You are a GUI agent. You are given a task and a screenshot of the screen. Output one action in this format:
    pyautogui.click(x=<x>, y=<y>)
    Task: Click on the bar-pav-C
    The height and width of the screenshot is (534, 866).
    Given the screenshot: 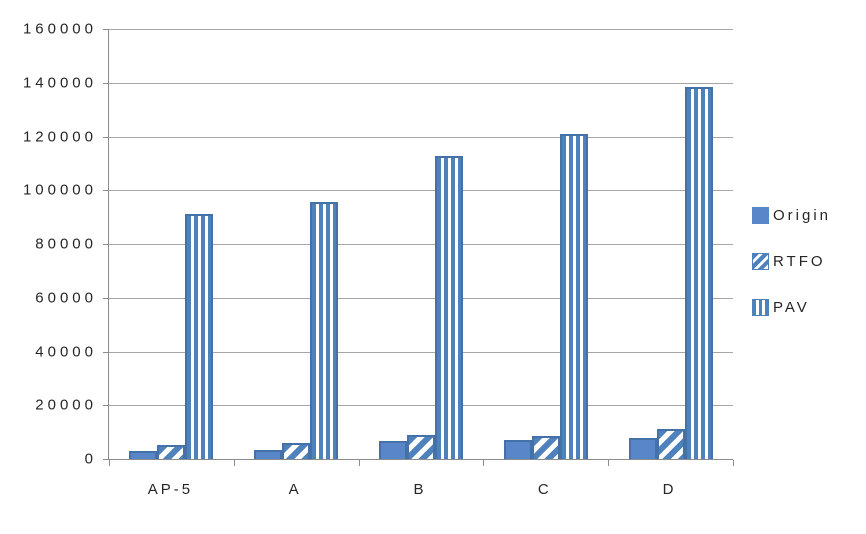 What is the action you would take?
    pyautogui.click(x=573, y=296)
    